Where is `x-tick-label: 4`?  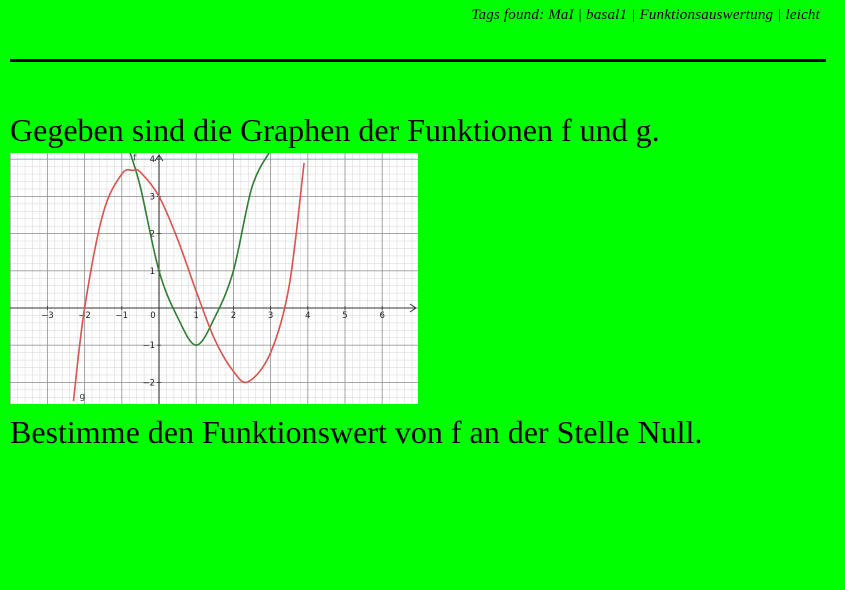
x-tick-label: 4 is located at coordinates (307, 316).